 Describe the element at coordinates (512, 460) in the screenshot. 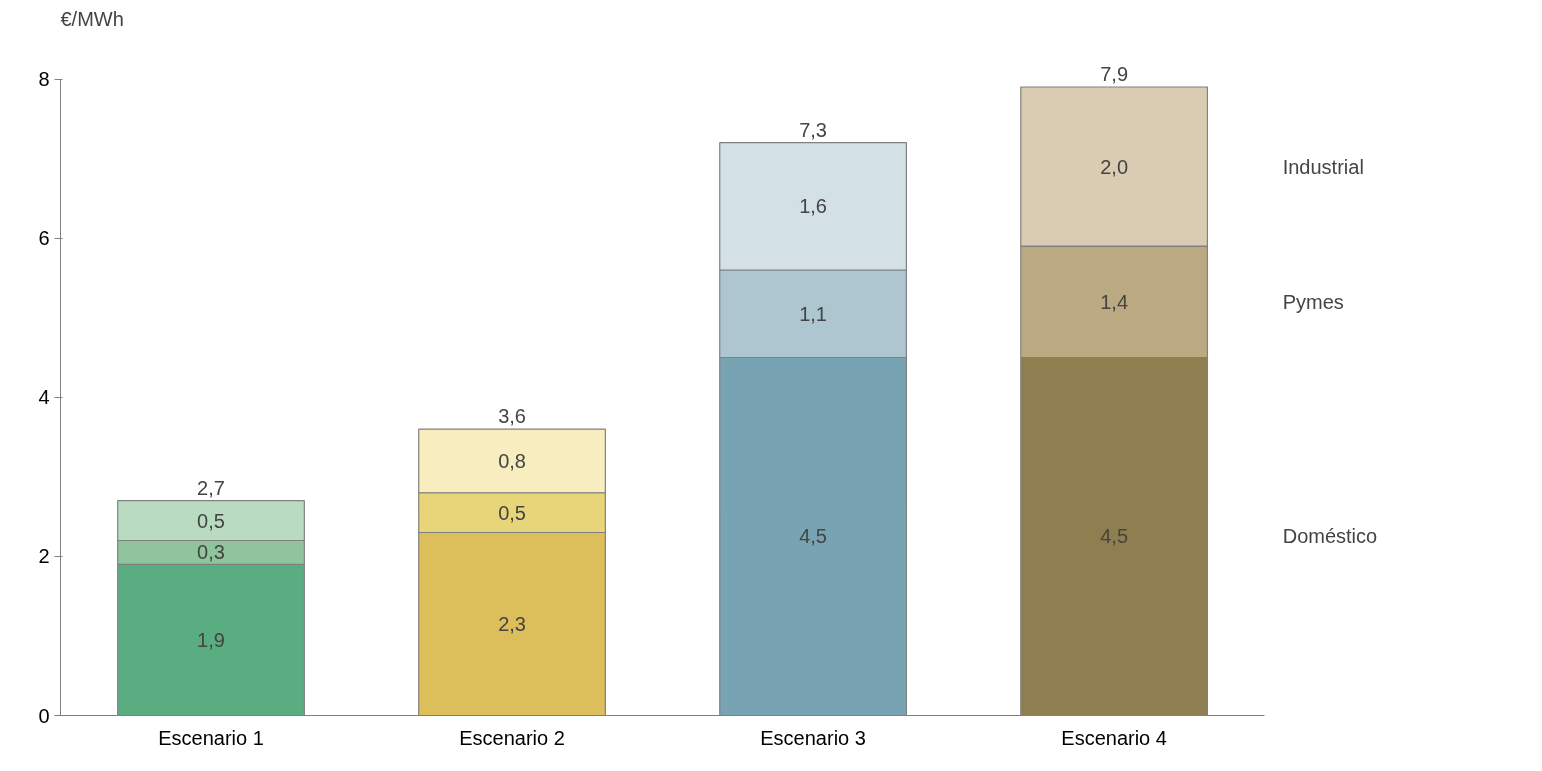

I see `data-label: 0,8` at that location.